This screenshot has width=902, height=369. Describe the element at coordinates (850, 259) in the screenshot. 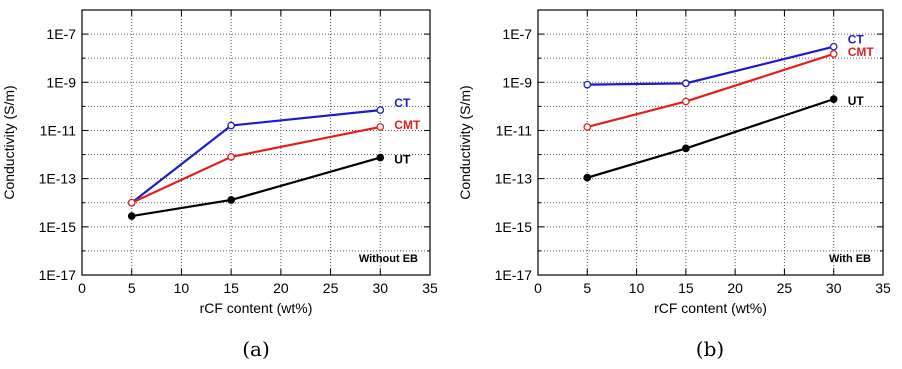

I see `panel-annotation: With EB` at that location.